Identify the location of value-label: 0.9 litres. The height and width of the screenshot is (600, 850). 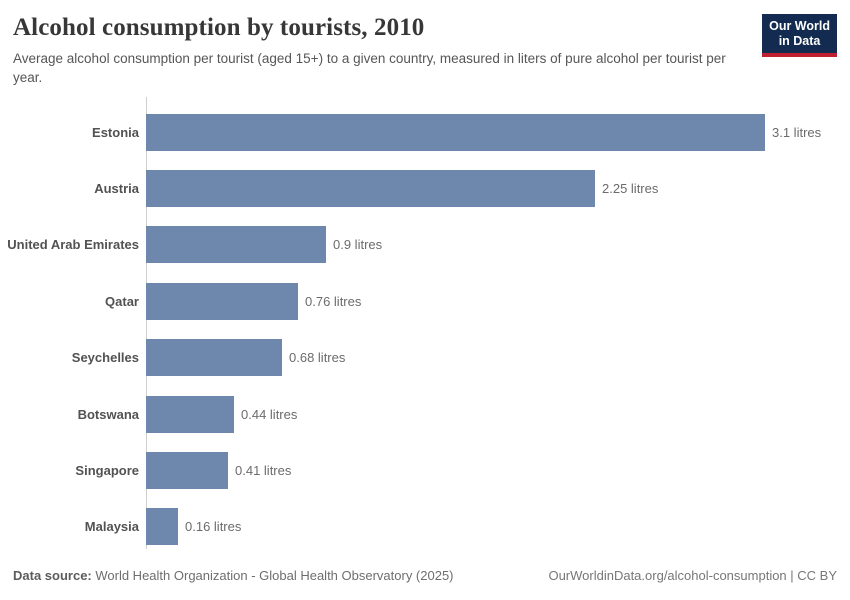
(358, 245).